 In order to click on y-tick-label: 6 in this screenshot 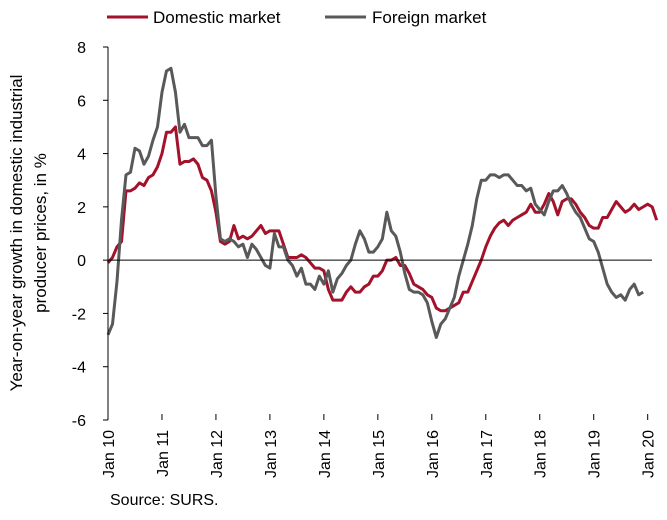, I will do `click(81, 101)`.